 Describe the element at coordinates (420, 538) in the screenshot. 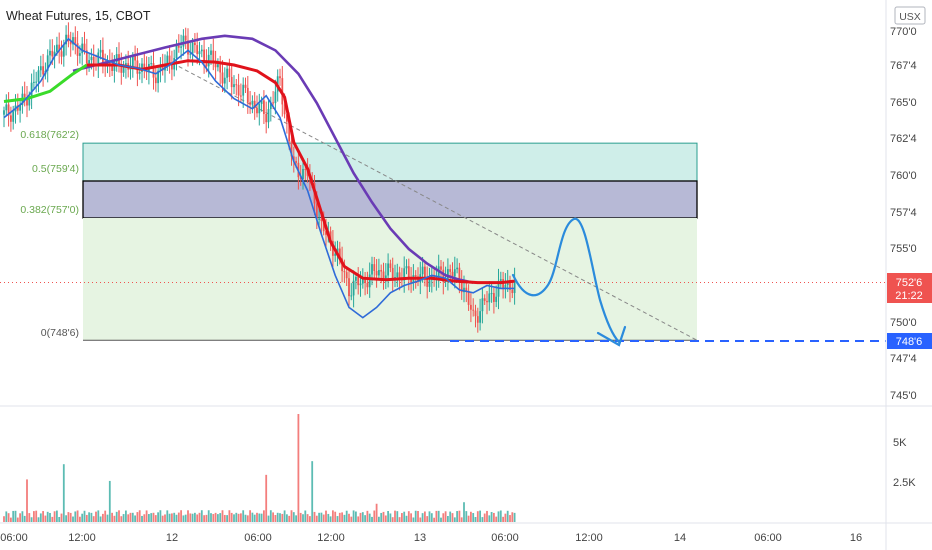

I see `time-tick-label: 13` at that location.